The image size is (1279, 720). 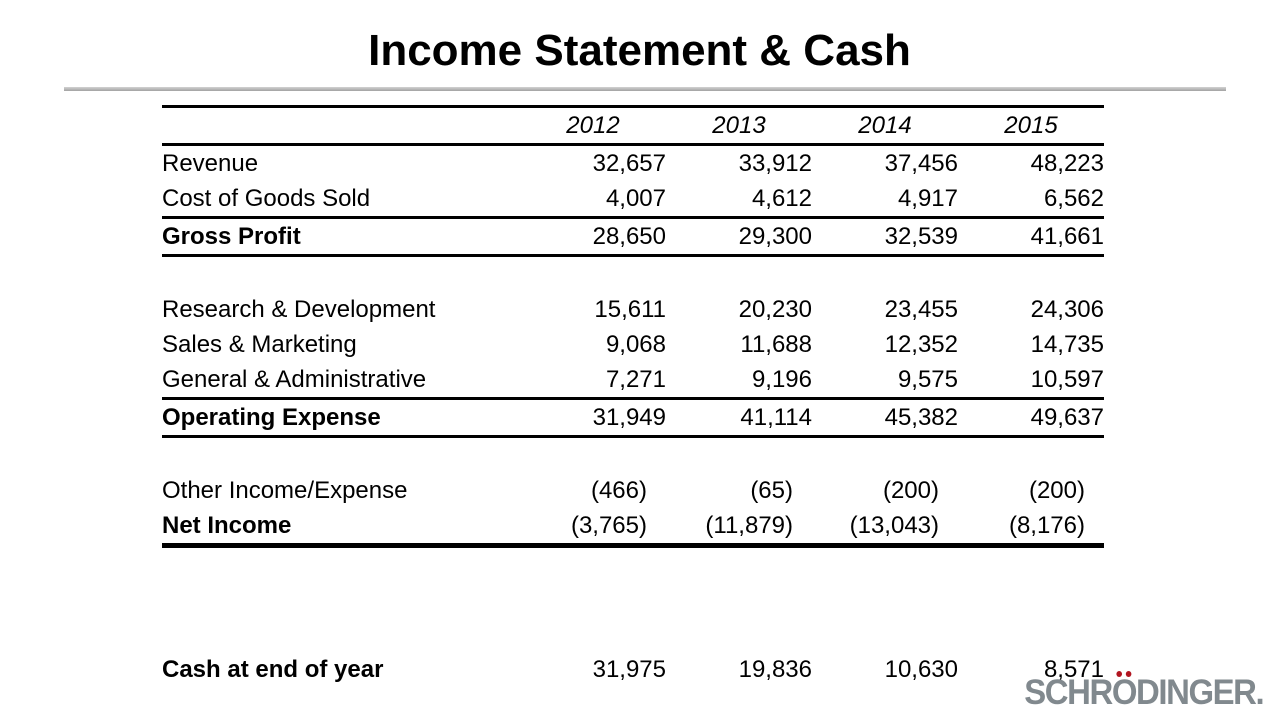 What do you see at coordinates (739, 417) in the screenshot?
I see `cell-value: 41,114` at bounding box center [739, 417].